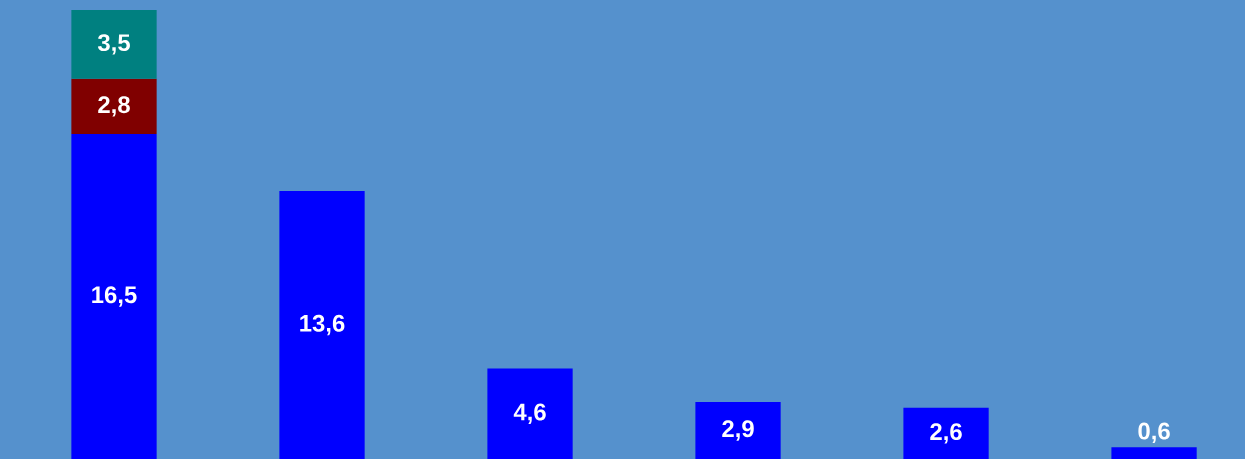  I want to click on data-label: 4,6, so click(529, 413).